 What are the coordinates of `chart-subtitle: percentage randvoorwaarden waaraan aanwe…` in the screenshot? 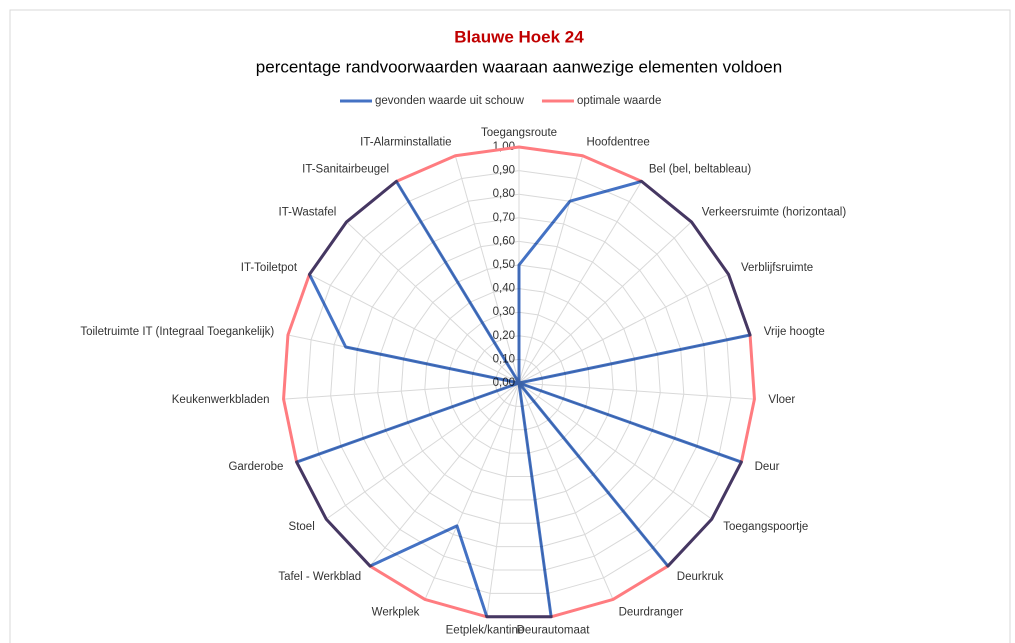 It's located at (519, 66).